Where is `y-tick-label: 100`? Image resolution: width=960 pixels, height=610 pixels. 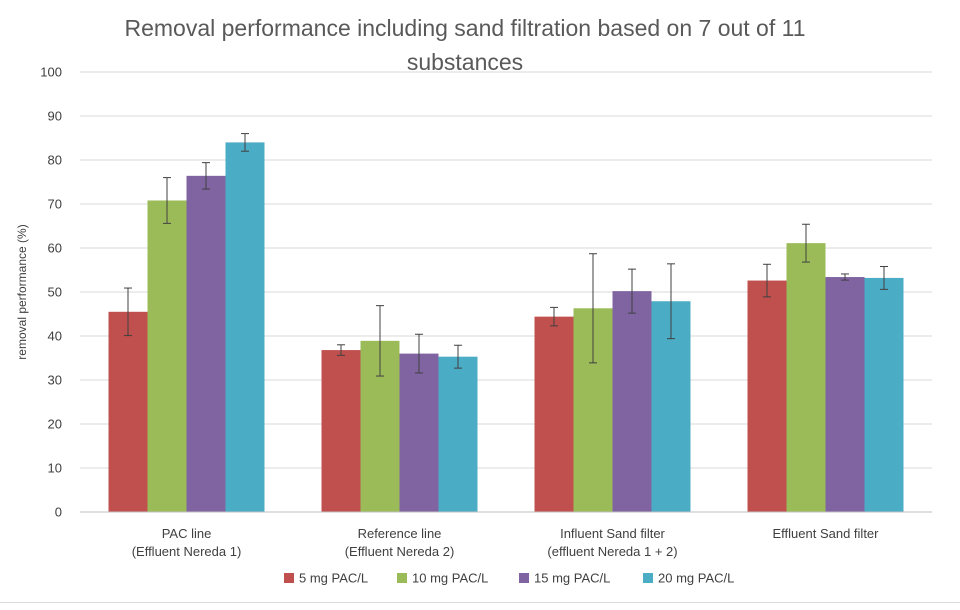
y-tick-label: 100 is located at coordinates (51, 72).